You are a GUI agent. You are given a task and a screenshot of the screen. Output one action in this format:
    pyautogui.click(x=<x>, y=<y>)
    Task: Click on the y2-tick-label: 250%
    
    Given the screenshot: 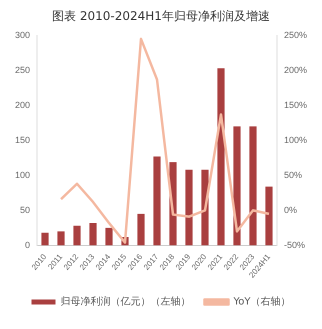 What is the action you would take?
    pyautogui.click(x=296, y=35)
    